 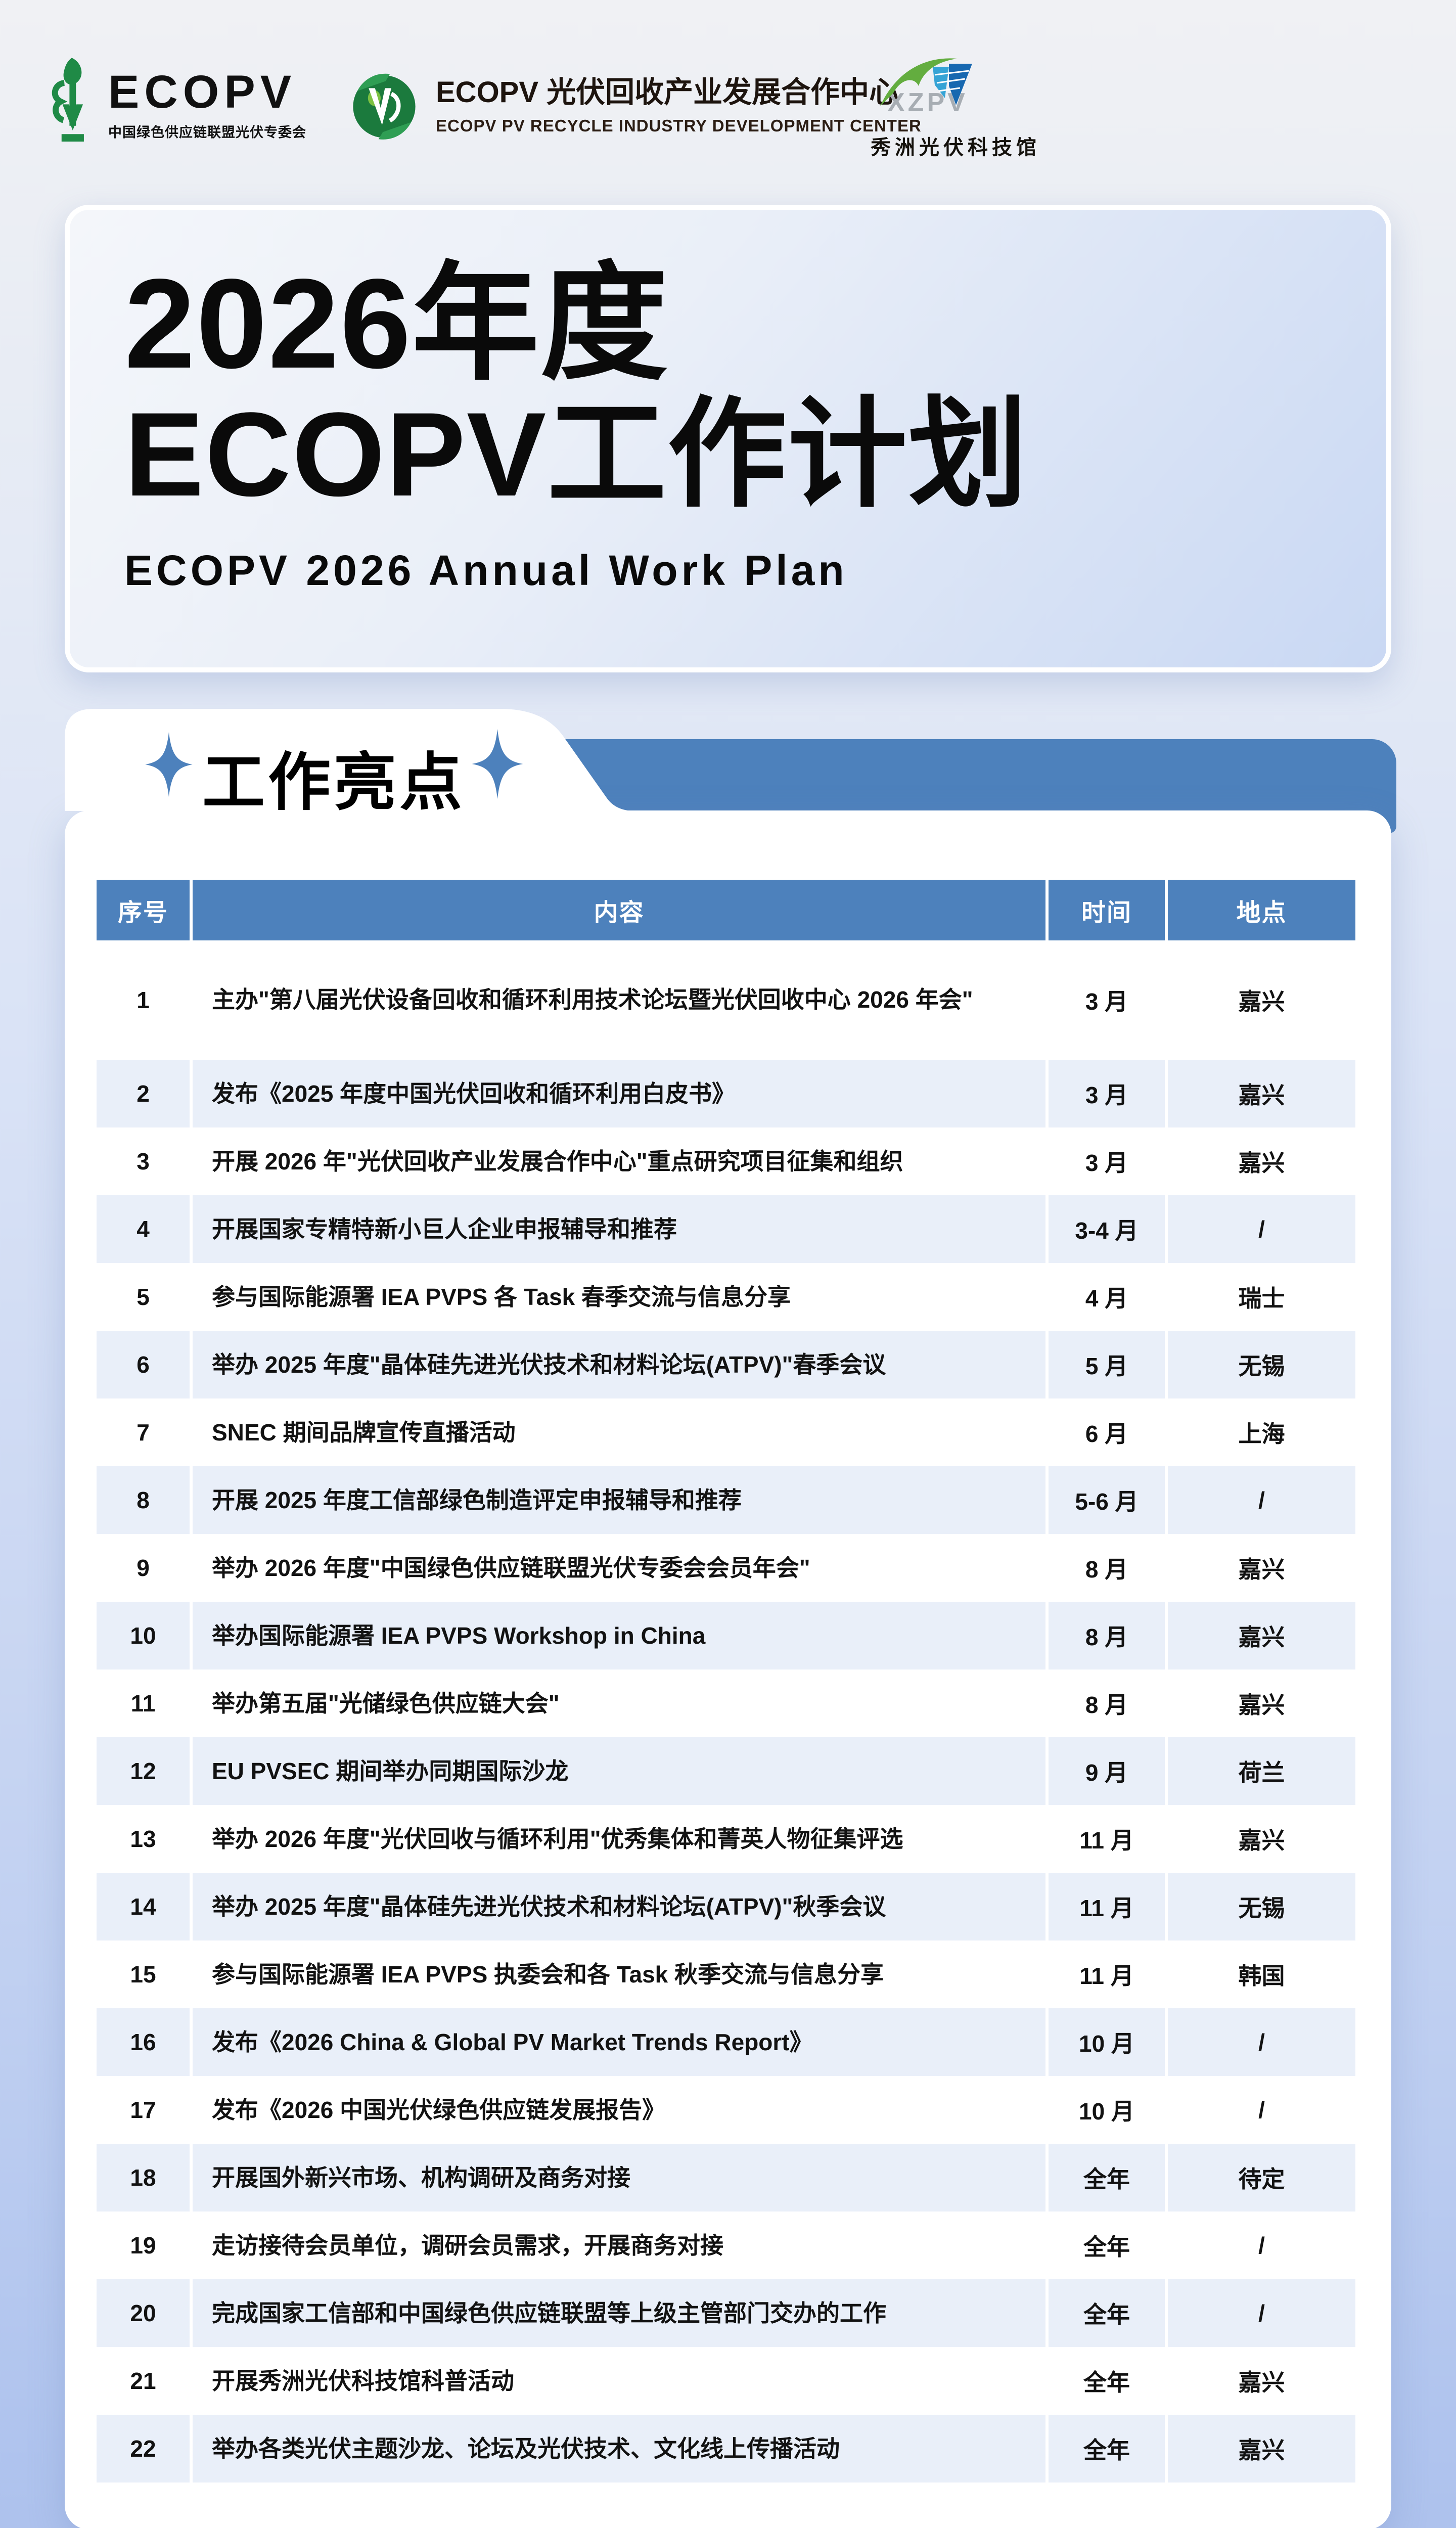 I want to click on cell-no: 17, so click(x=143, y=2110).